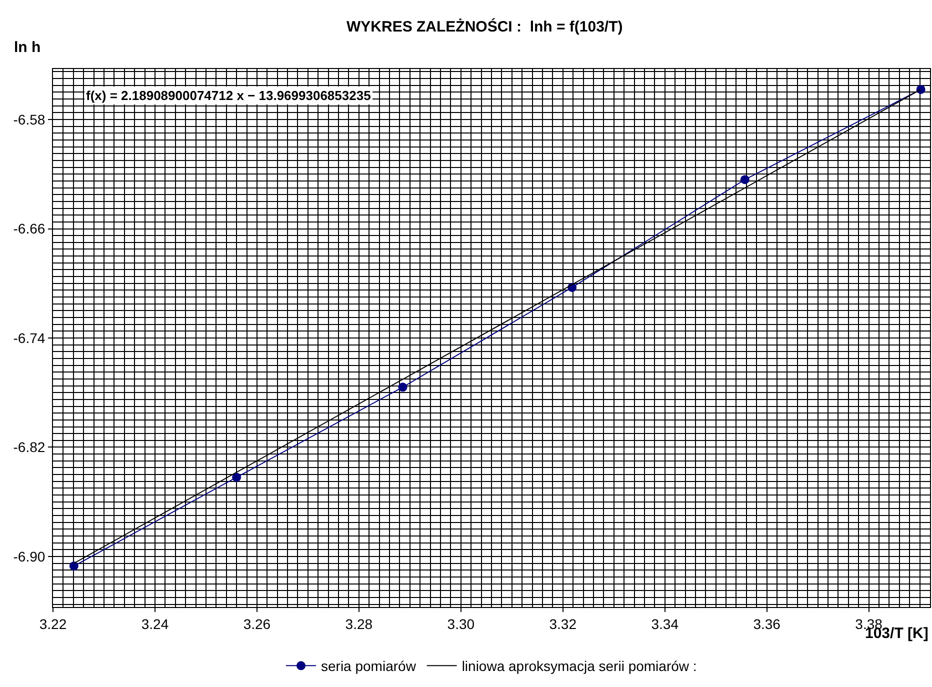 The image size is (932, 687). I want to click on x-tick-label: 3.30, so click(461, 624).